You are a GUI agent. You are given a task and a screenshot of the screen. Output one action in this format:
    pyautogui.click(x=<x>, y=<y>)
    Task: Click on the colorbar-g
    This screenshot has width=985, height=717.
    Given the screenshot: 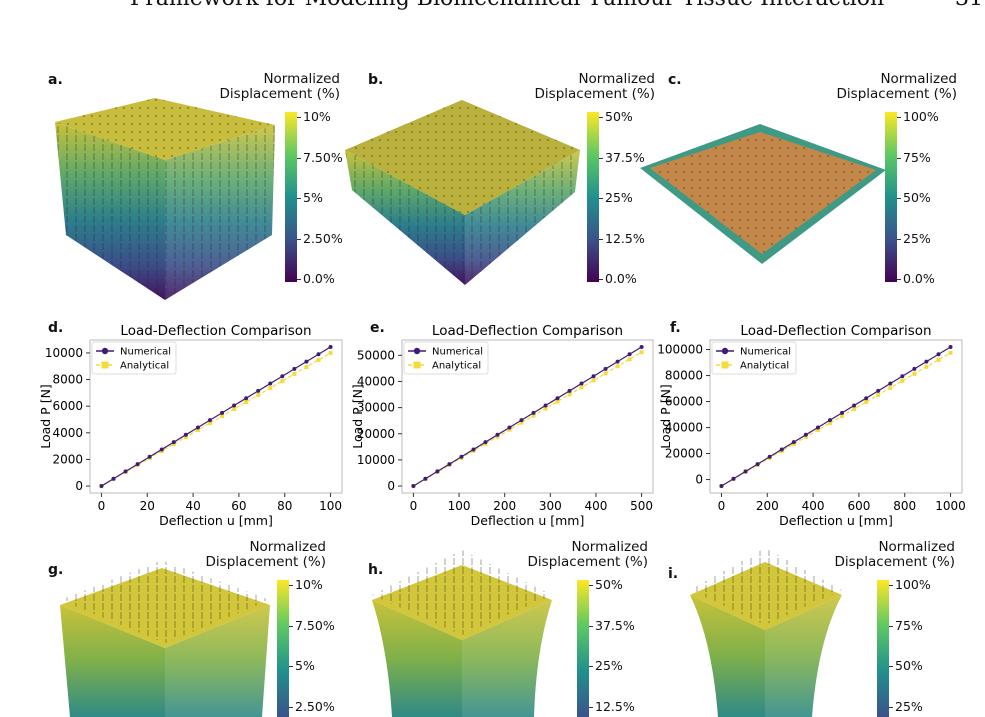 What is the action you would take?
    pyautogui.click(x=283, y=648)
    